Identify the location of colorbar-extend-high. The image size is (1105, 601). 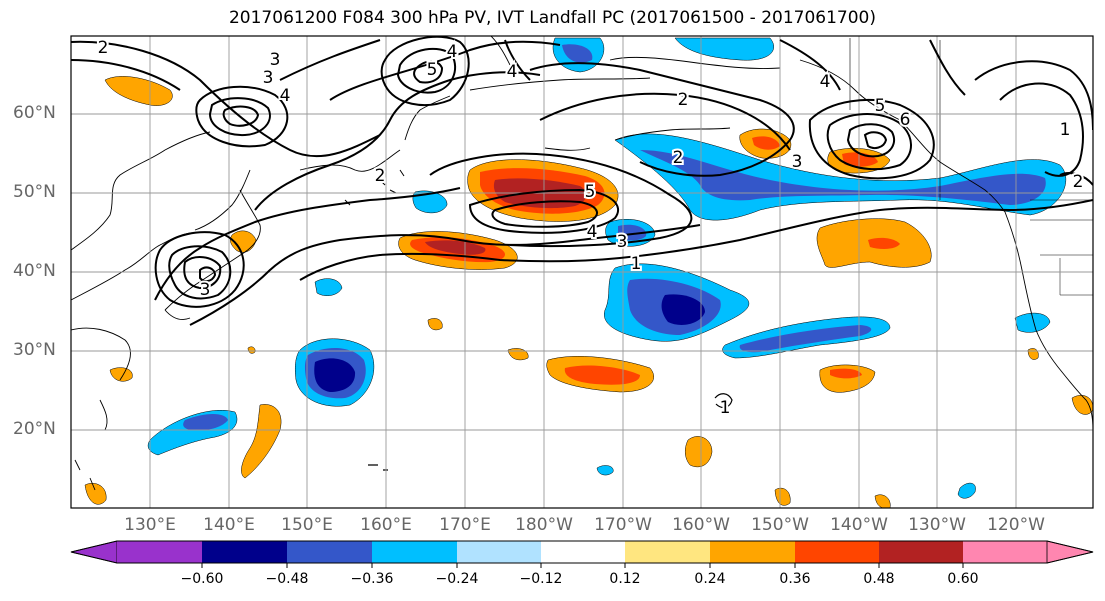
(1070, 552).